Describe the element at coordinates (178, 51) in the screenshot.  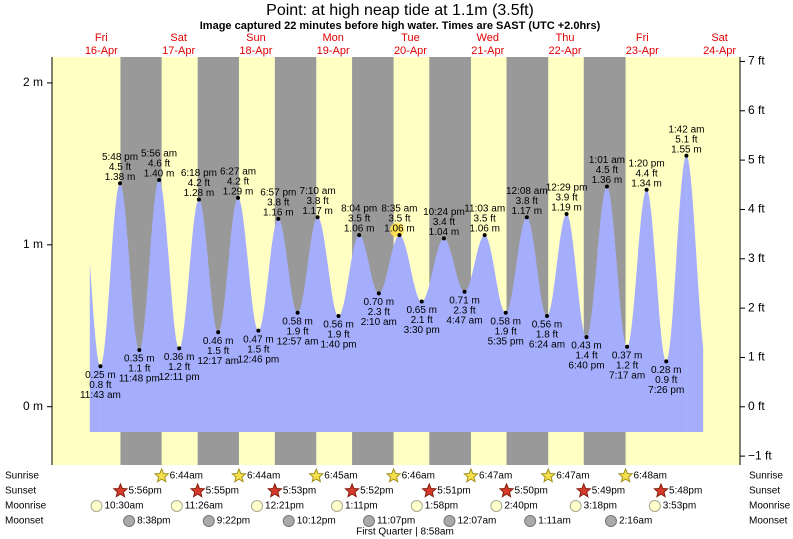
I see `day-date: 17-Apr` at that location.